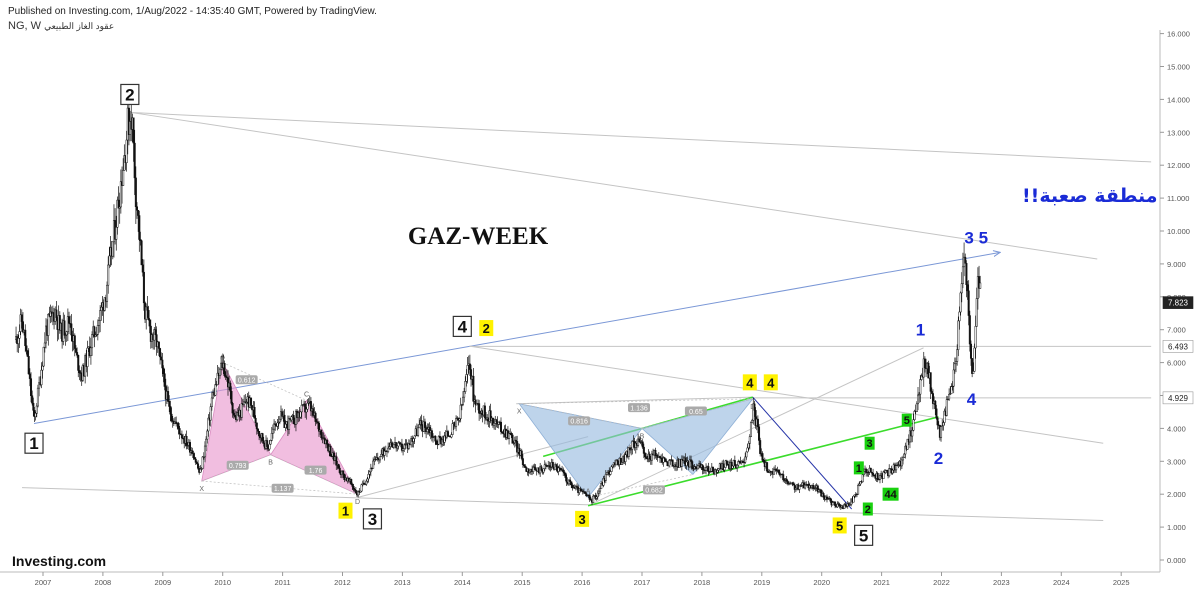  What do you see at coordinates (61, 26) in the screenshot?
I see `symbol-header: NG, W عقود الغاز الطبيعي` at bounding box center [61, 26].